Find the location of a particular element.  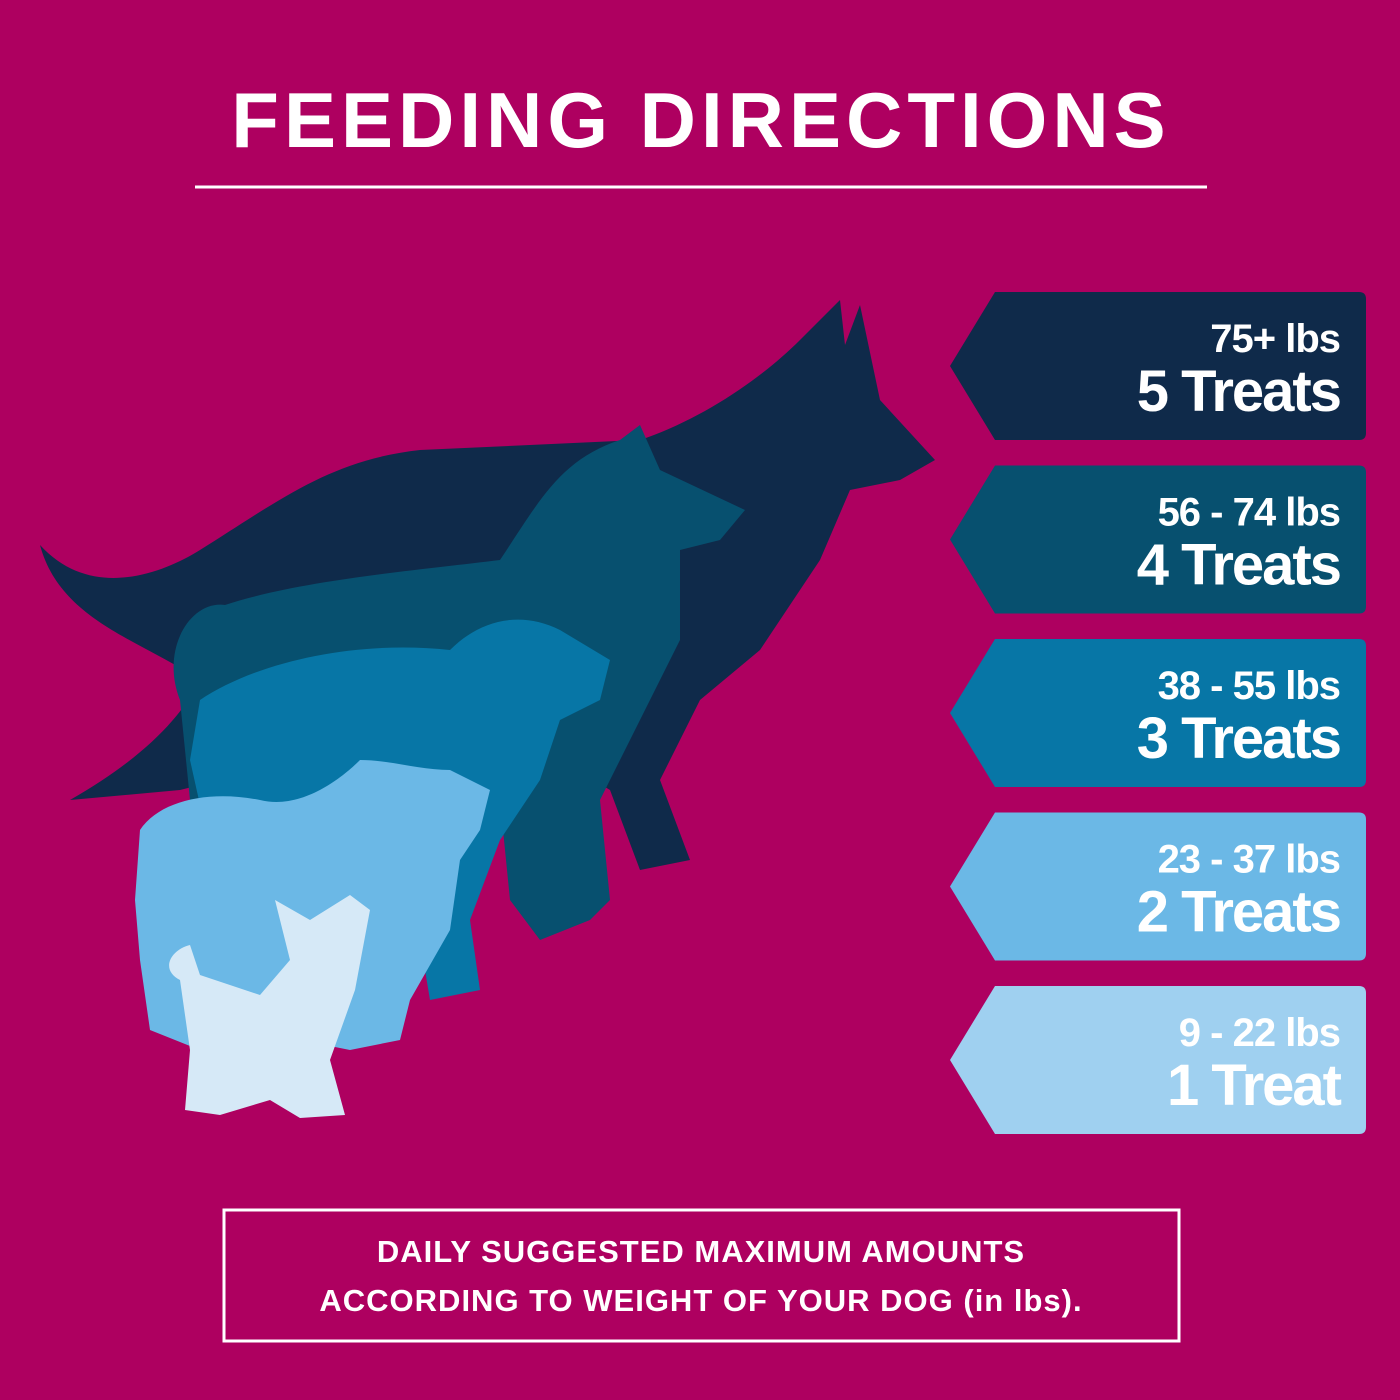

fluffy-dog-silhouette is located at coordinates (312, 905).